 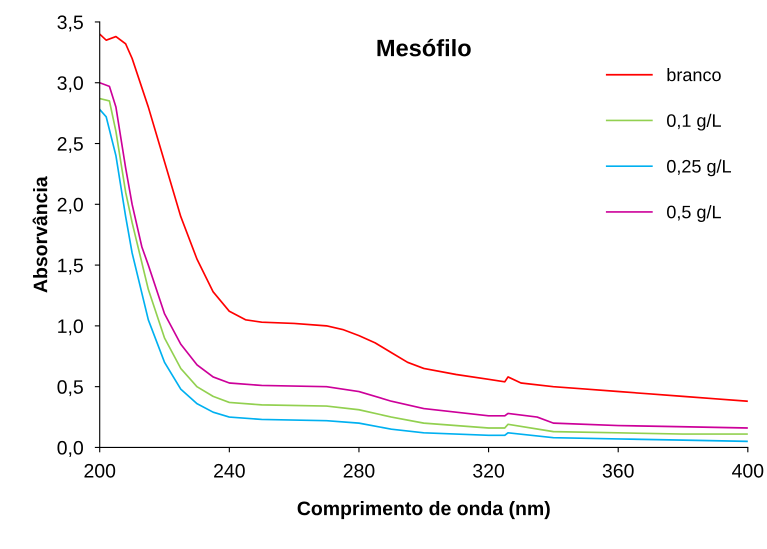 I want to click on y-axis-title: Absorvância, so click(x=40, y=234).